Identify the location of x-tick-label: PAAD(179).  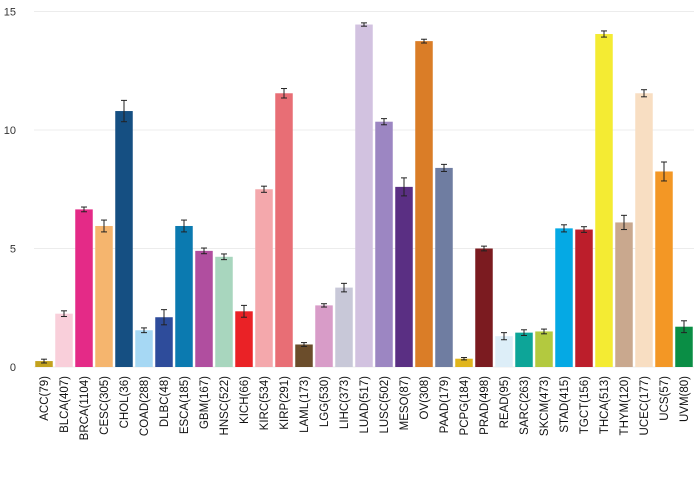
(445, 404).